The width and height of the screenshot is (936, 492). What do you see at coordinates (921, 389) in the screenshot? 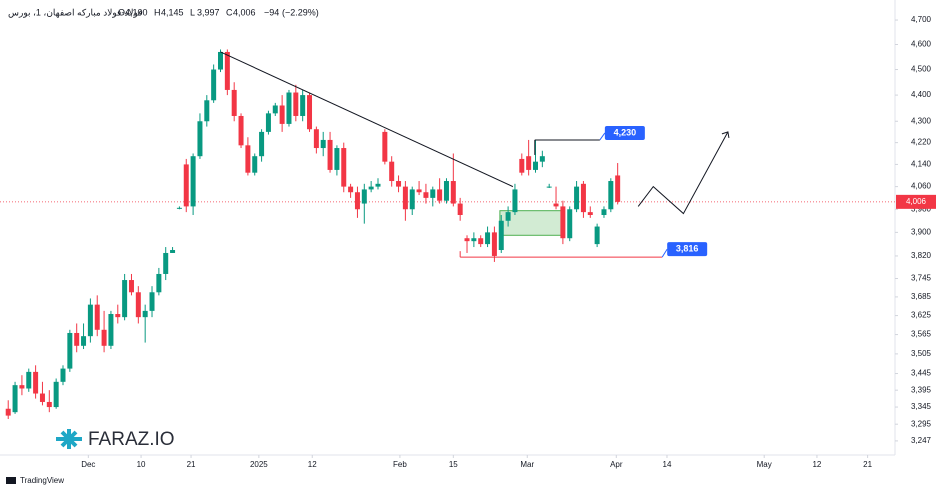
I see `y-tick-label: 3,395` at bounding box center [921, 389].